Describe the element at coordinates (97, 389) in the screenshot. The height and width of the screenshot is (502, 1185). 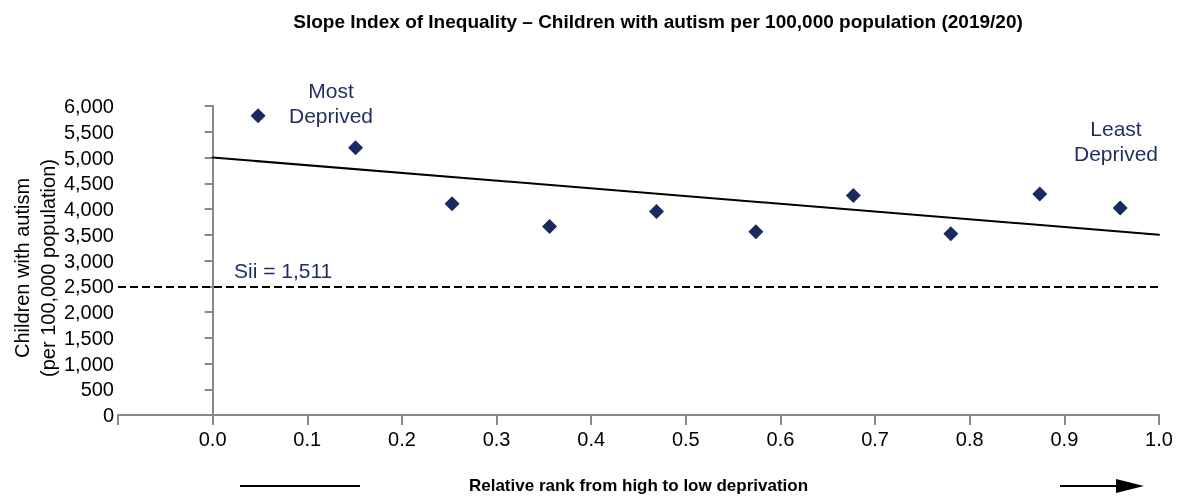
I see `y-tick-label: 500` at that location.